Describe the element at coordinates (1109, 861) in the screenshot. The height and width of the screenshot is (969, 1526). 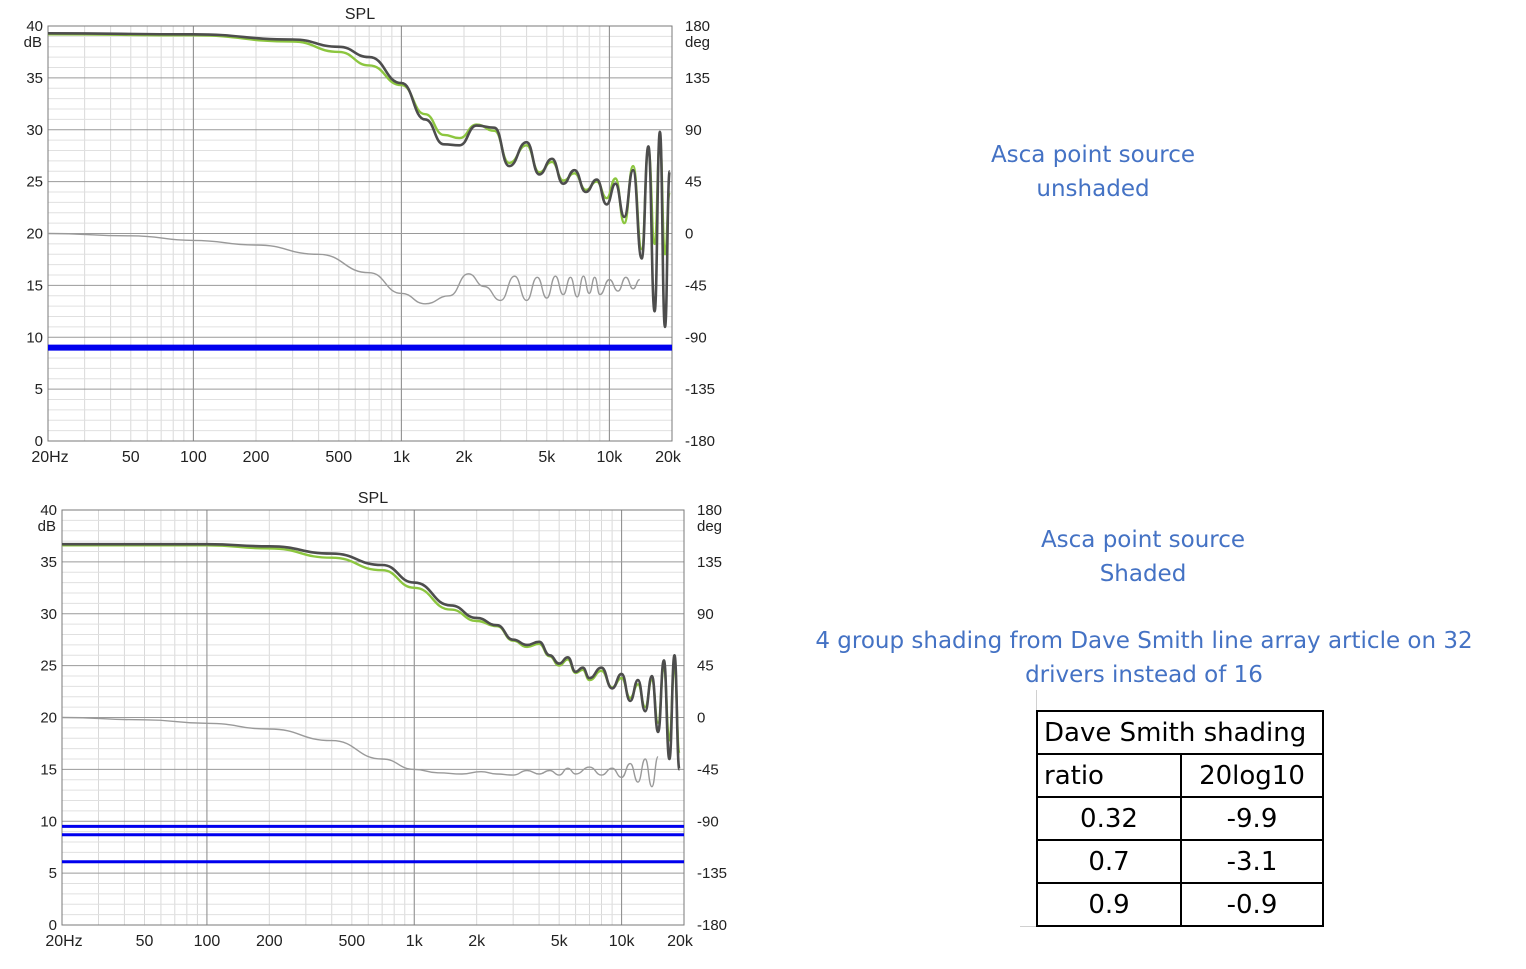
I see `cell-ratio: 0.7` at that location.